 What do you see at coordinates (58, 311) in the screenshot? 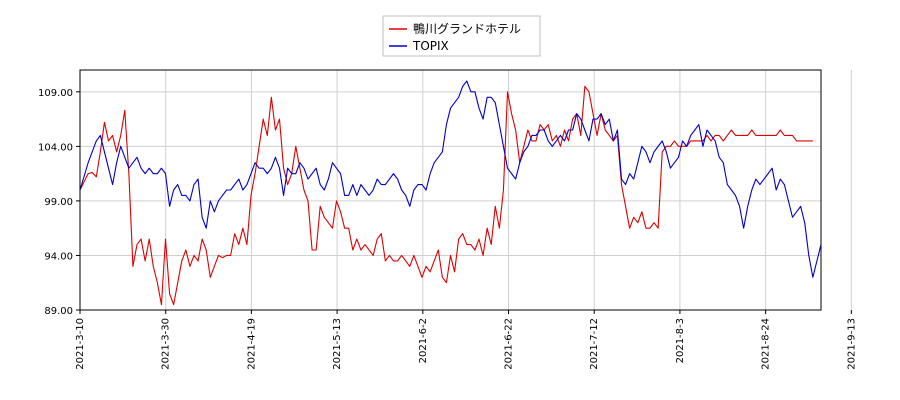
I see `y-tick-label: 89.00` at bounding box center [58, 311].